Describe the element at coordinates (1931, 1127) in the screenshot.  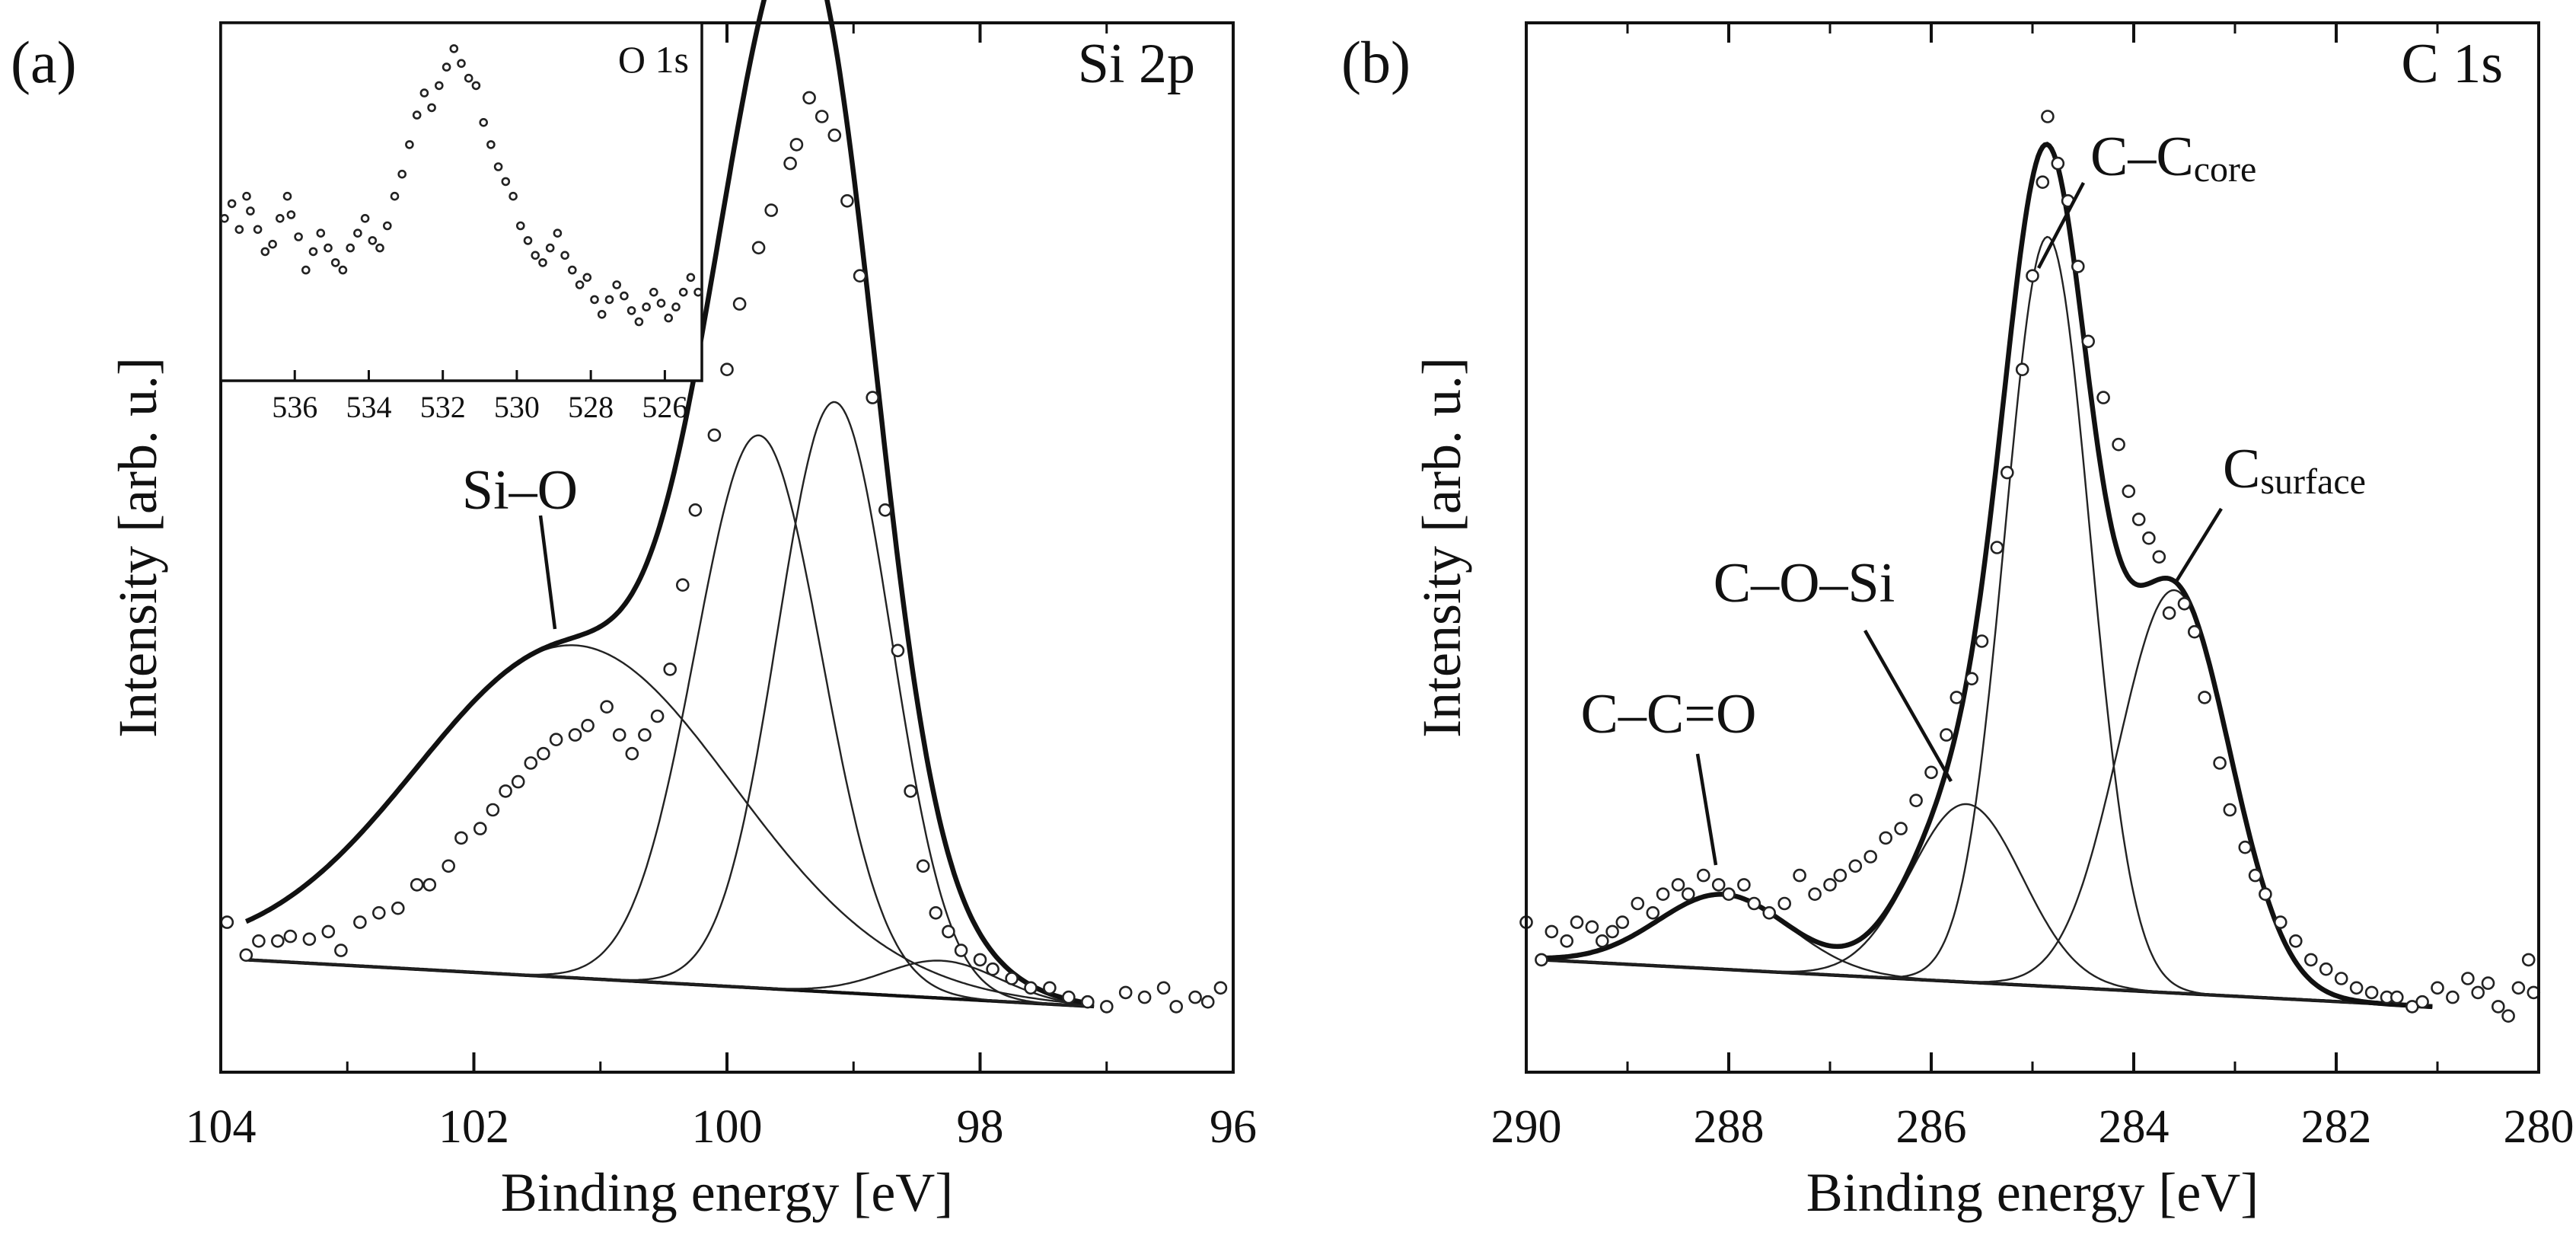
I see `panel-b-x-tick-label: 286` at that location.